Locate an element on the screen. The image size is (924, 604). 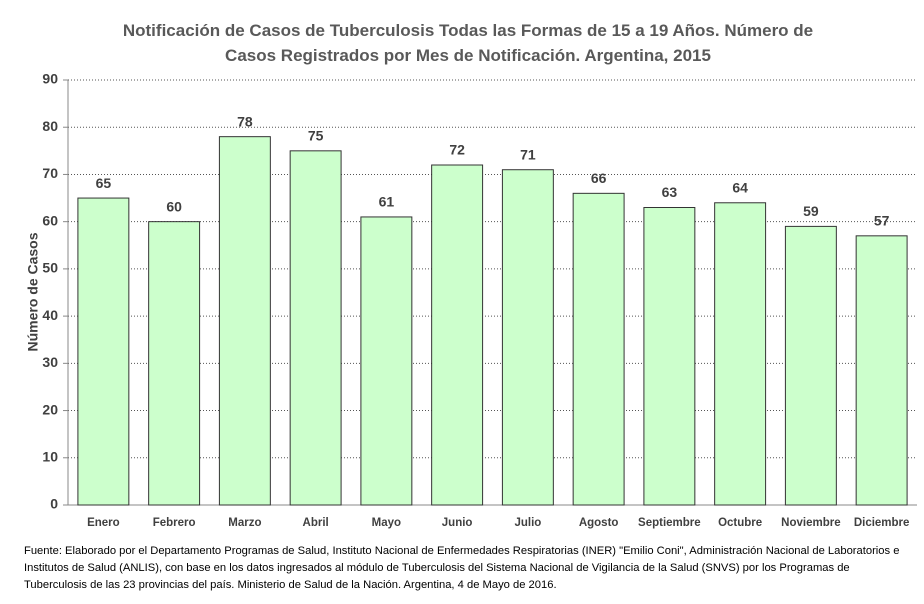
data-label: 59 is located at coordinates (811, 211).